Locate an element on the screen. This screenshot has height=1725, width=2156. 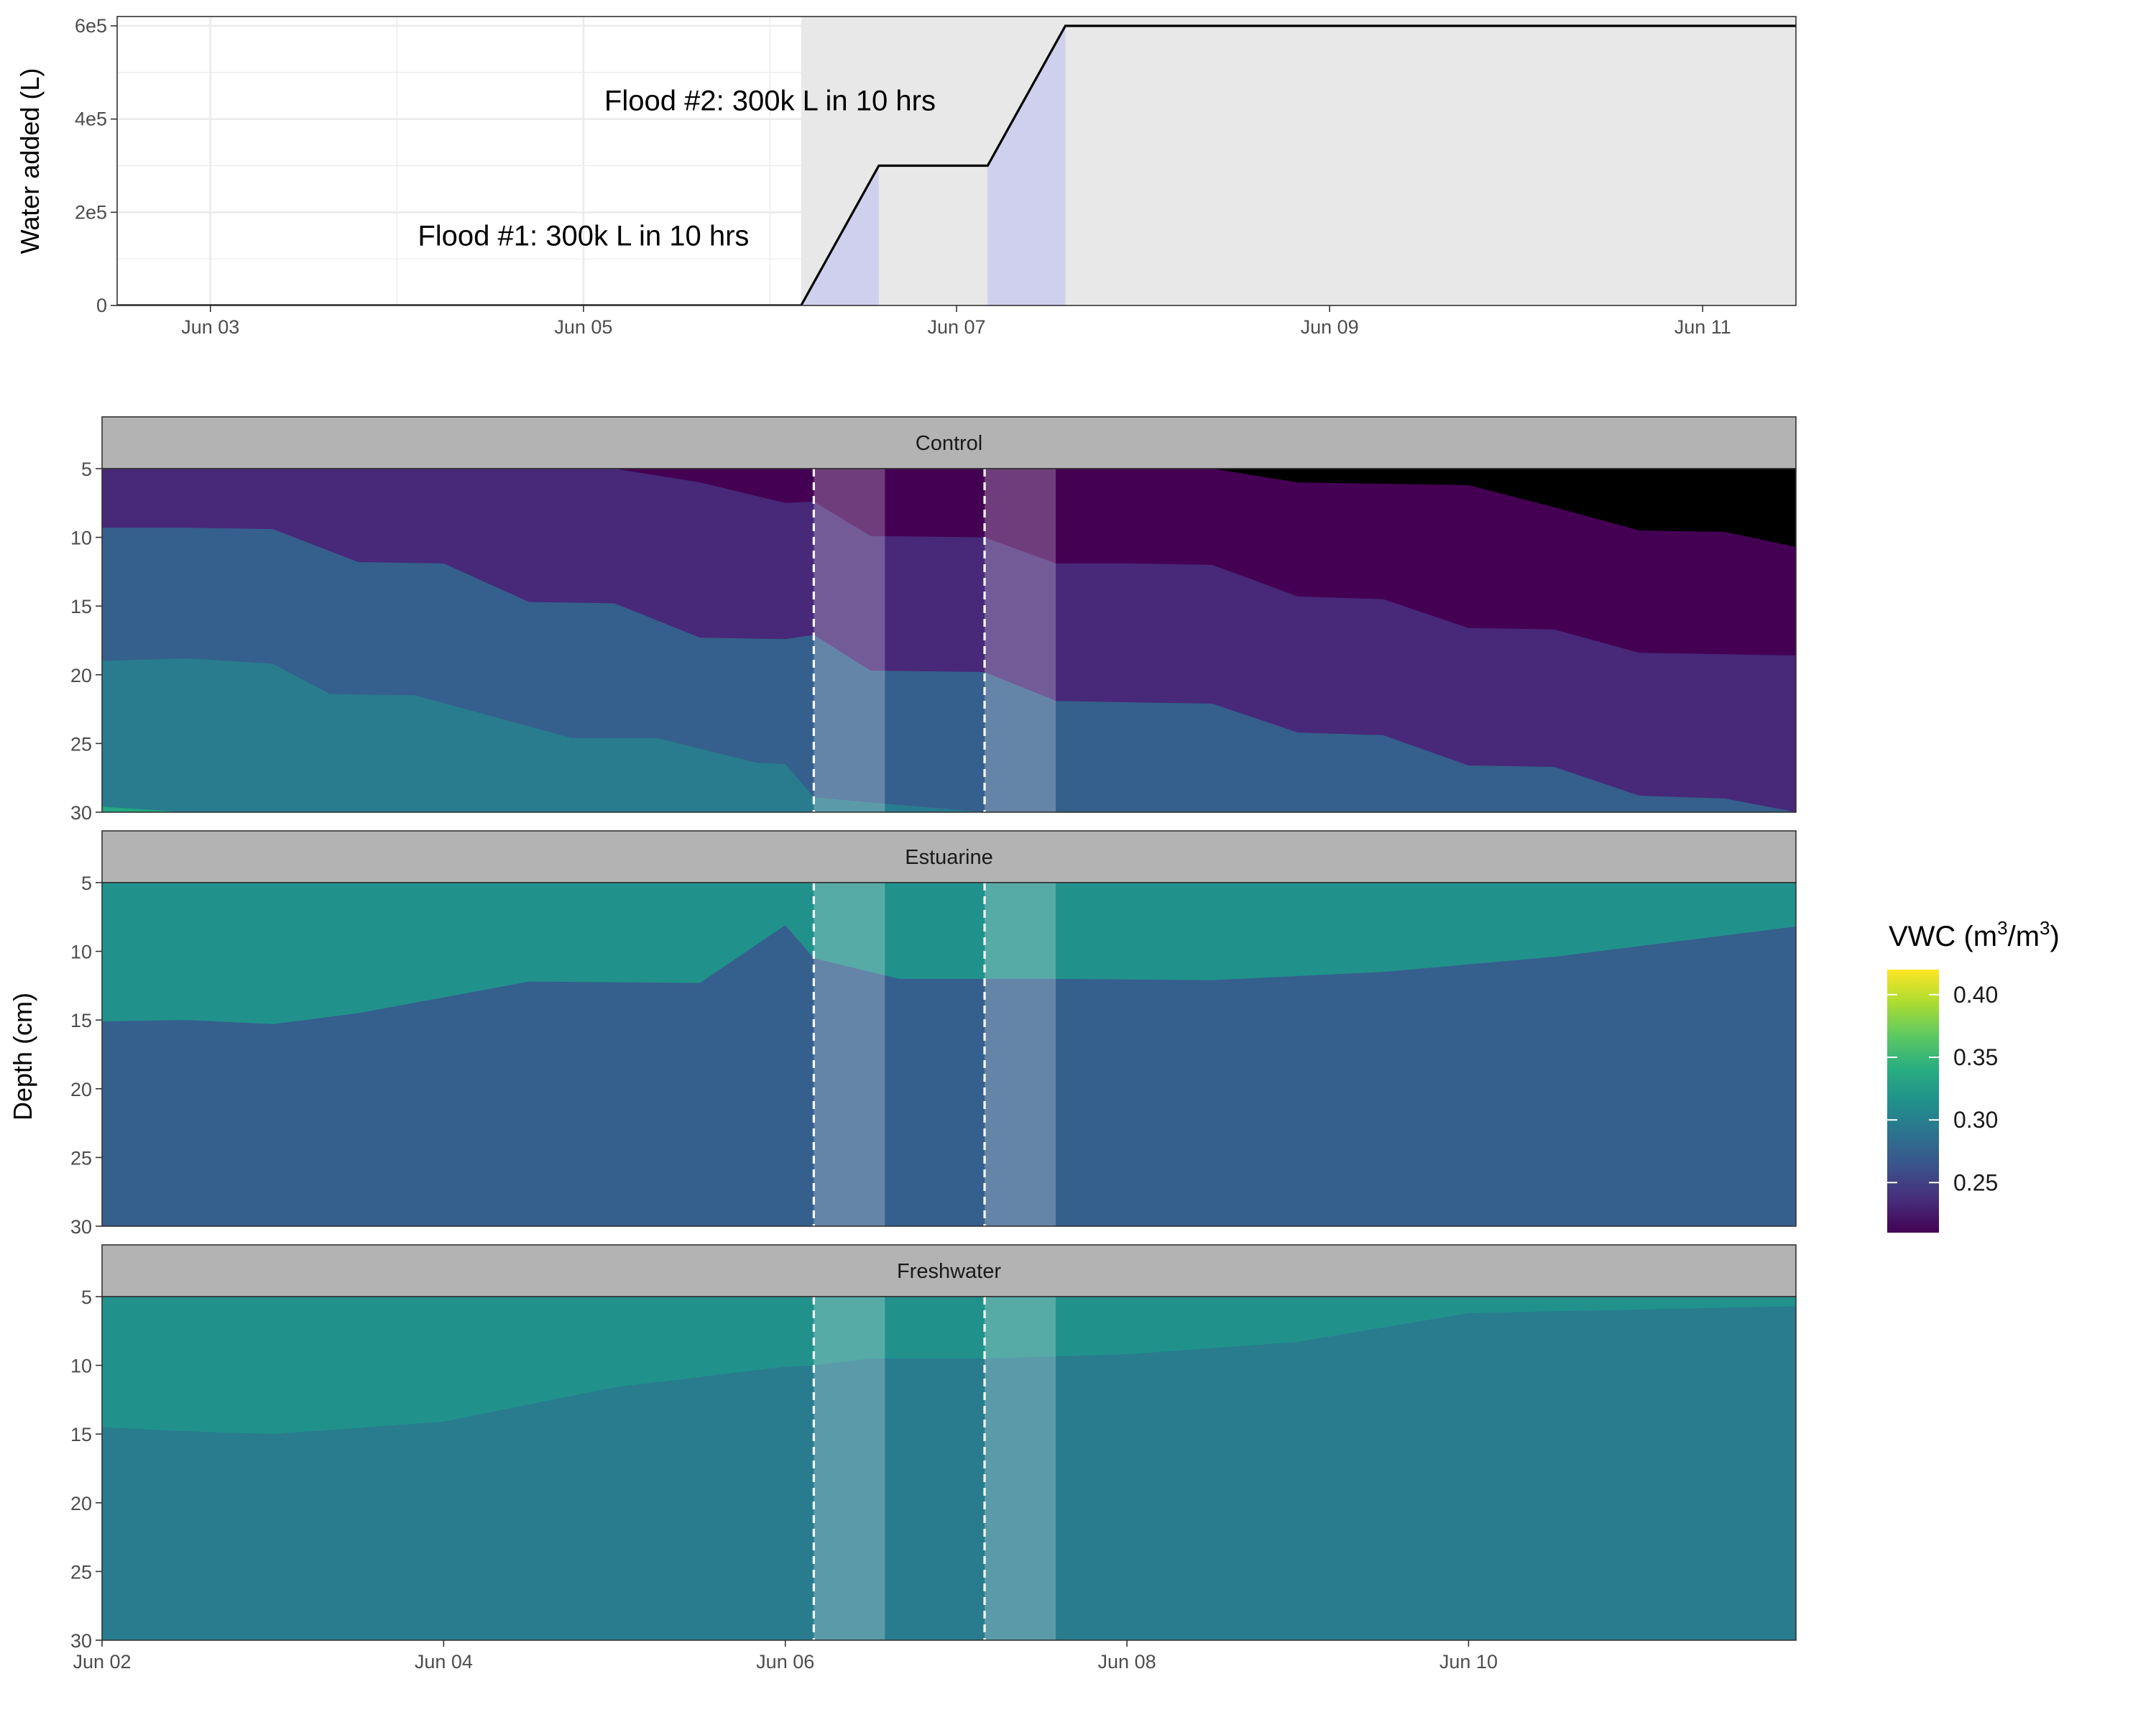
legend-colorbar is located at coordinates (1913, 1101).